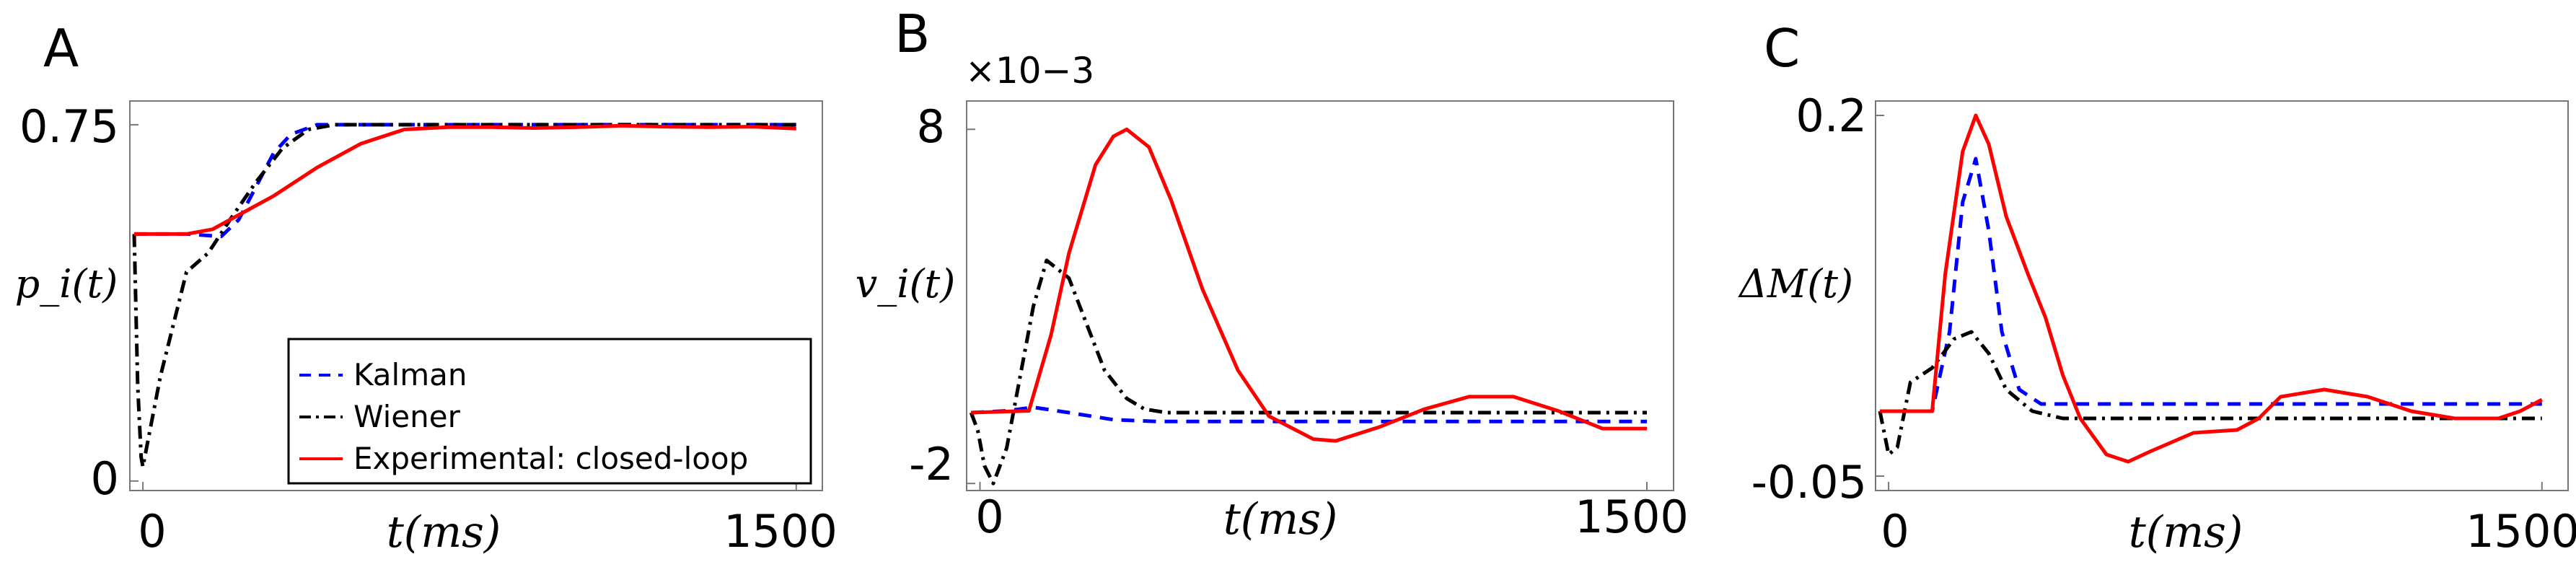 The width and height of the screenshot is (2576, 567). What do you see at coordinates (69, 126) in the screenshot?
I see `y-tick-label-top: 0.75` at bounding box center [69, 126].